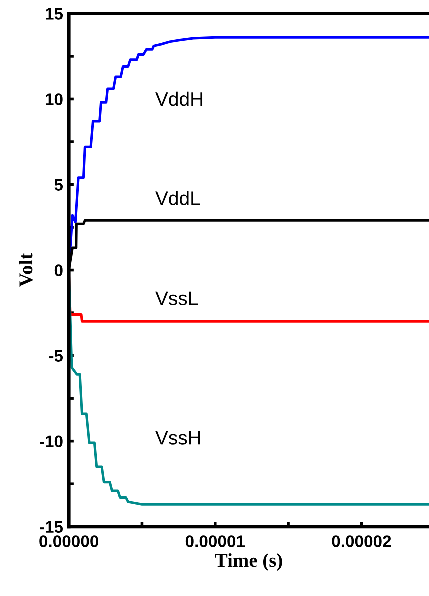 The image size is (429, 596). What do you see at coordinates (69, 542) in the screenshot?
I see `x-tick-label: 0.00000` at bounding box center [69, 542].